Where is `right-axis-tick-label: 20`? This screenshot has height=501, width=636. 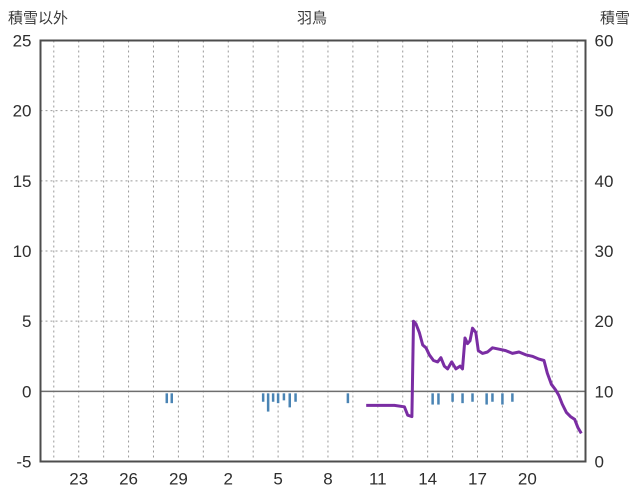 right-axis-tick-label: 20 is located at coordinates (604, 321).